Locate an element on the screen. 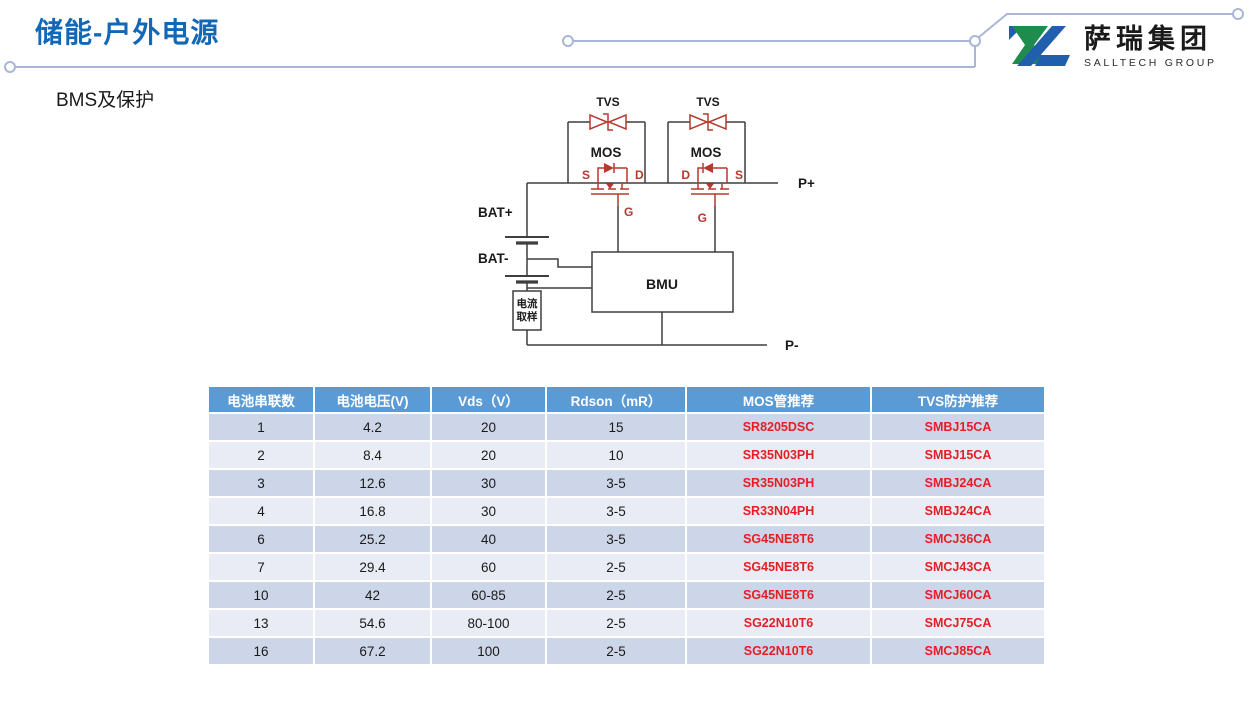  table-cell: SMCJ60CA is located at coordinates (958, 595).